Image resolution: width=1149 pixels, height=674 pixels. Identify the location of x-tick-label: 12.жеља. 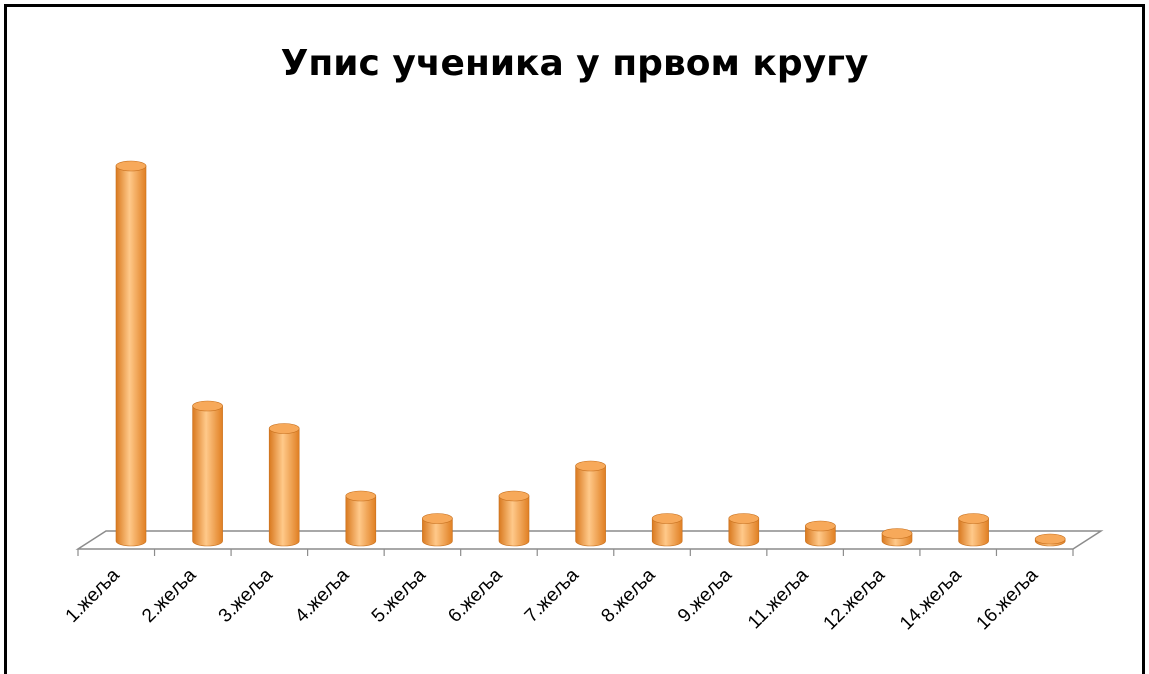
(855, 599).